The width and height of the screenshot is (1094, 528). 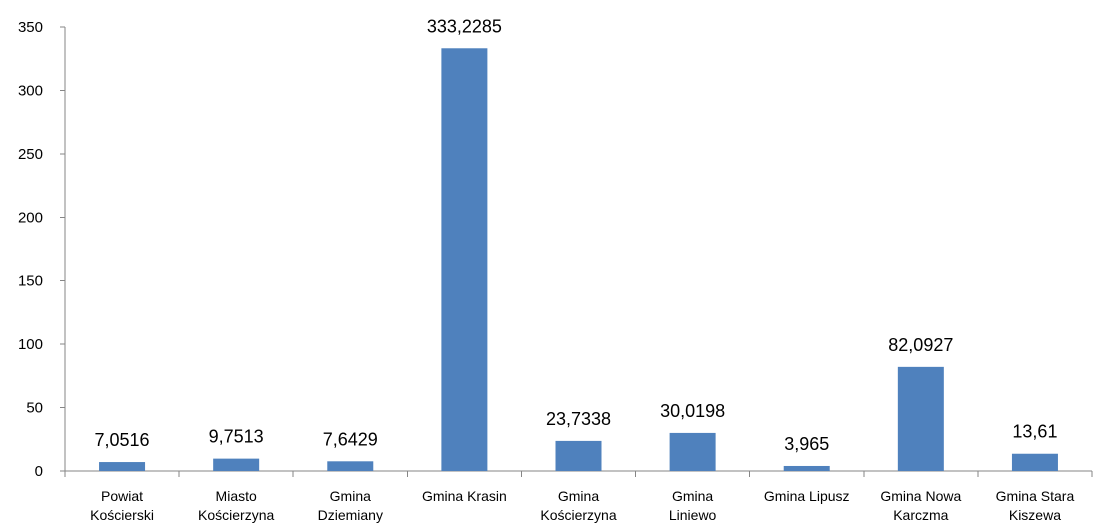 What do you see at coordinates (30, 90) in the screenshot?
I see `y-tick-label: 300` at bounding box center [30, 90].